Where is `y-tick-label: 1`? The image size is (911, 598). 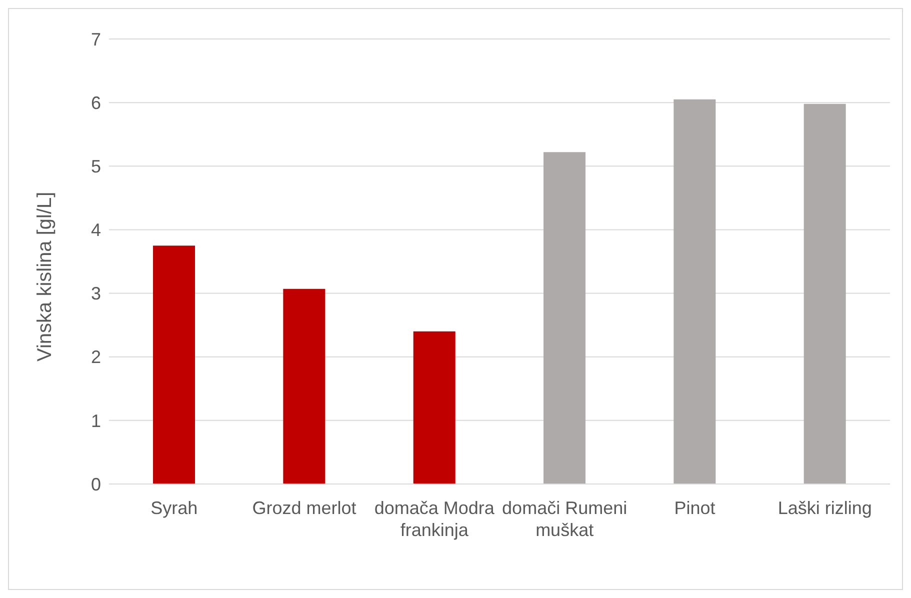 y-tick-label: 1 is located at coordinates (95, 420).